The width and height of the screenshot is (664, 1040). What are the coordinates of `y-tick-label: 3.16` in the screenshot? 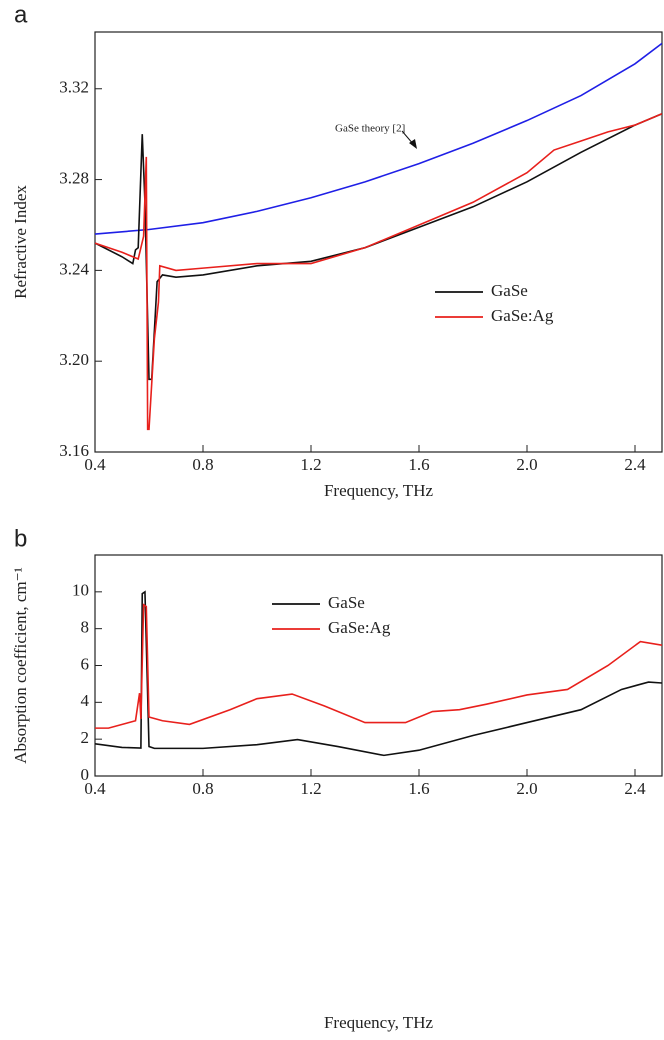 It's located at (74, 450).